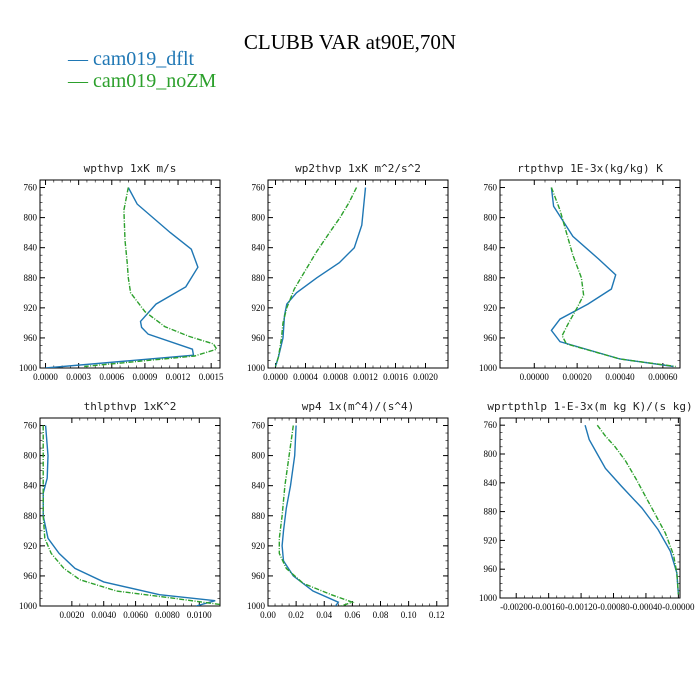  What do you see at coordinates (620, 377) in the screenshot?
I see `x-tick-label: 0.00040` at bounding box center [620, 377].